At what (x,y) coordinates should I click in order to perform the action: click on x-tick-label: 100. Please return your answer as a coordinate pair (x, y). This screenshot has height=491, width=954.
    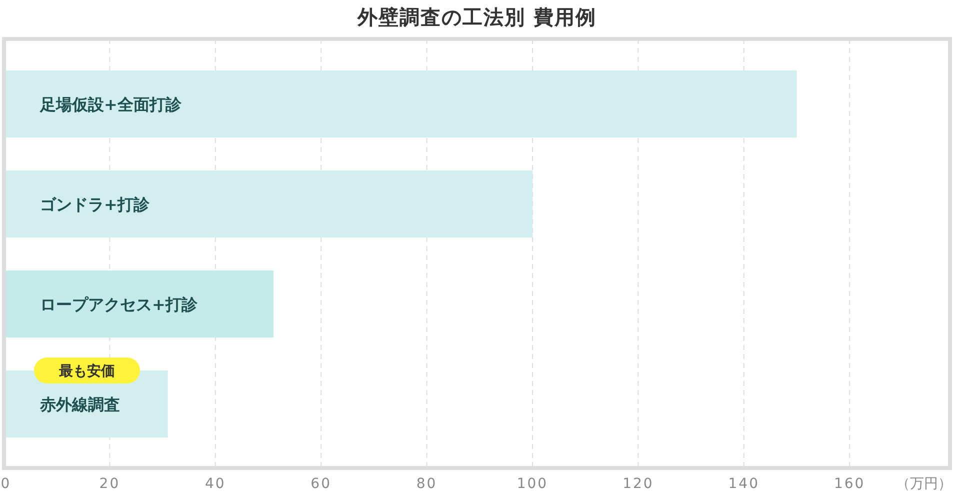
    Looking at the image, I should click on (532, 483).